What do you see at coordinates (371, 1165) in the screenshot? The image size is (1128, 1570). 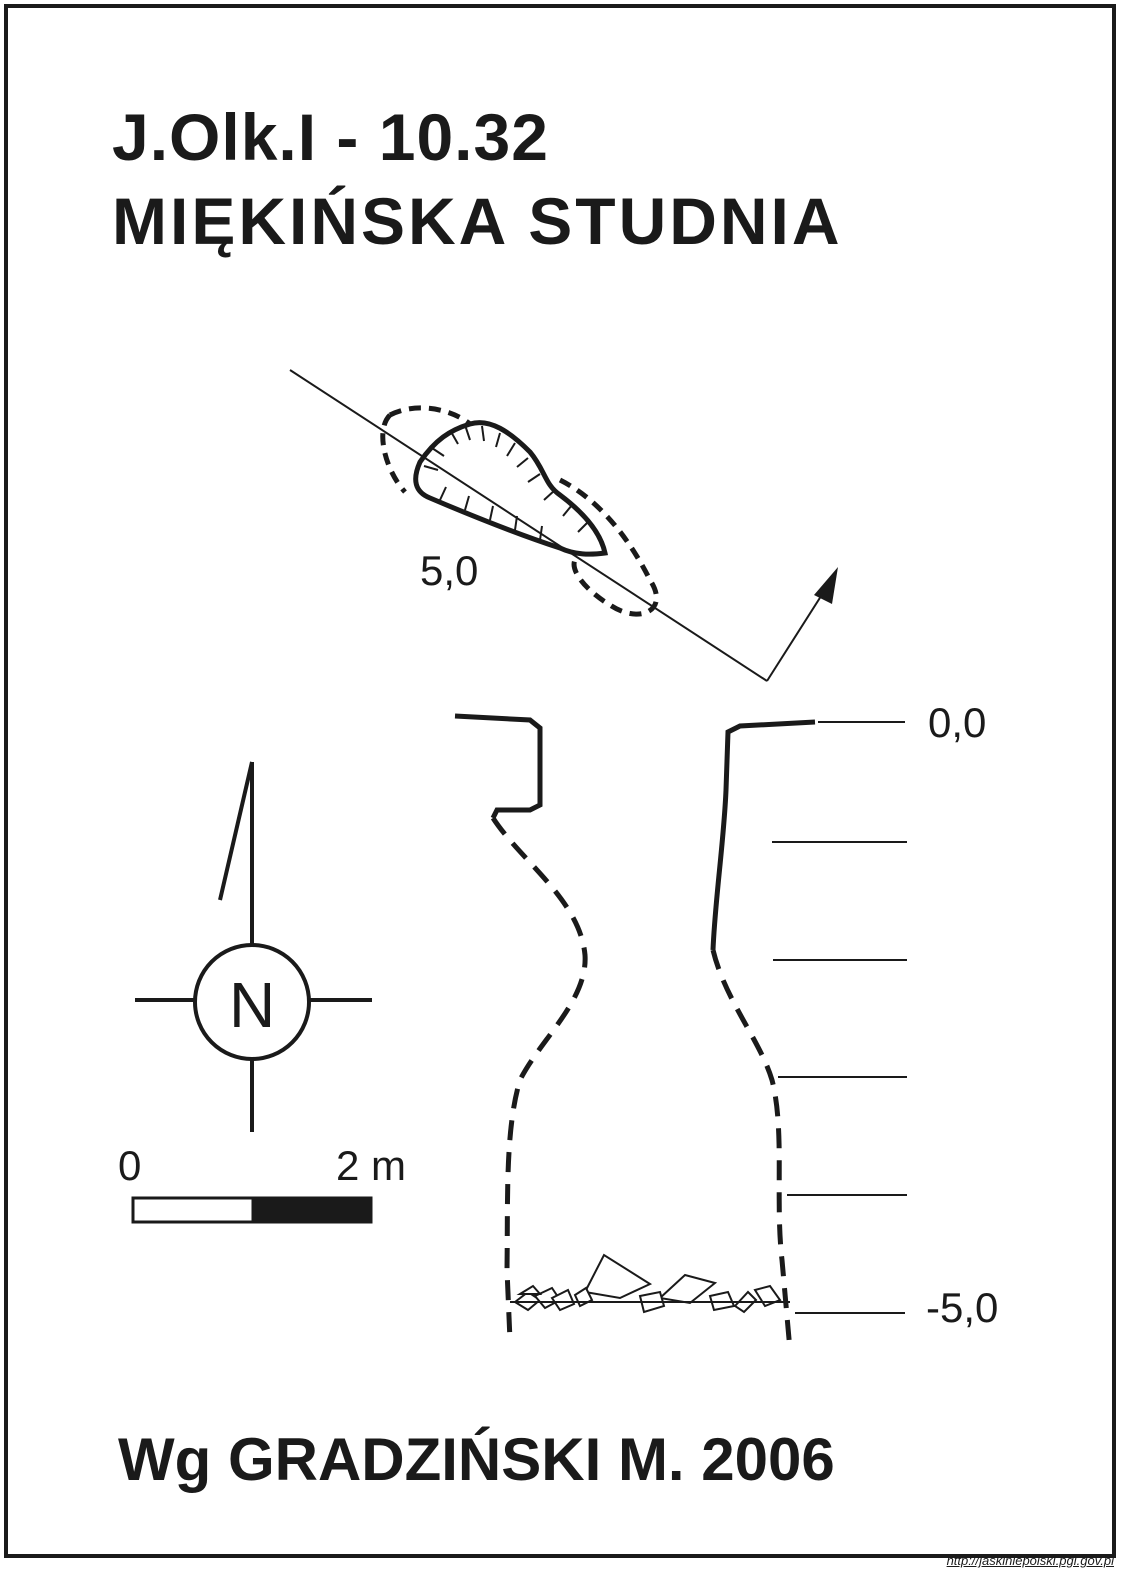 I see `scale-end-label: 2 m` at bounding box center [371, 1165].